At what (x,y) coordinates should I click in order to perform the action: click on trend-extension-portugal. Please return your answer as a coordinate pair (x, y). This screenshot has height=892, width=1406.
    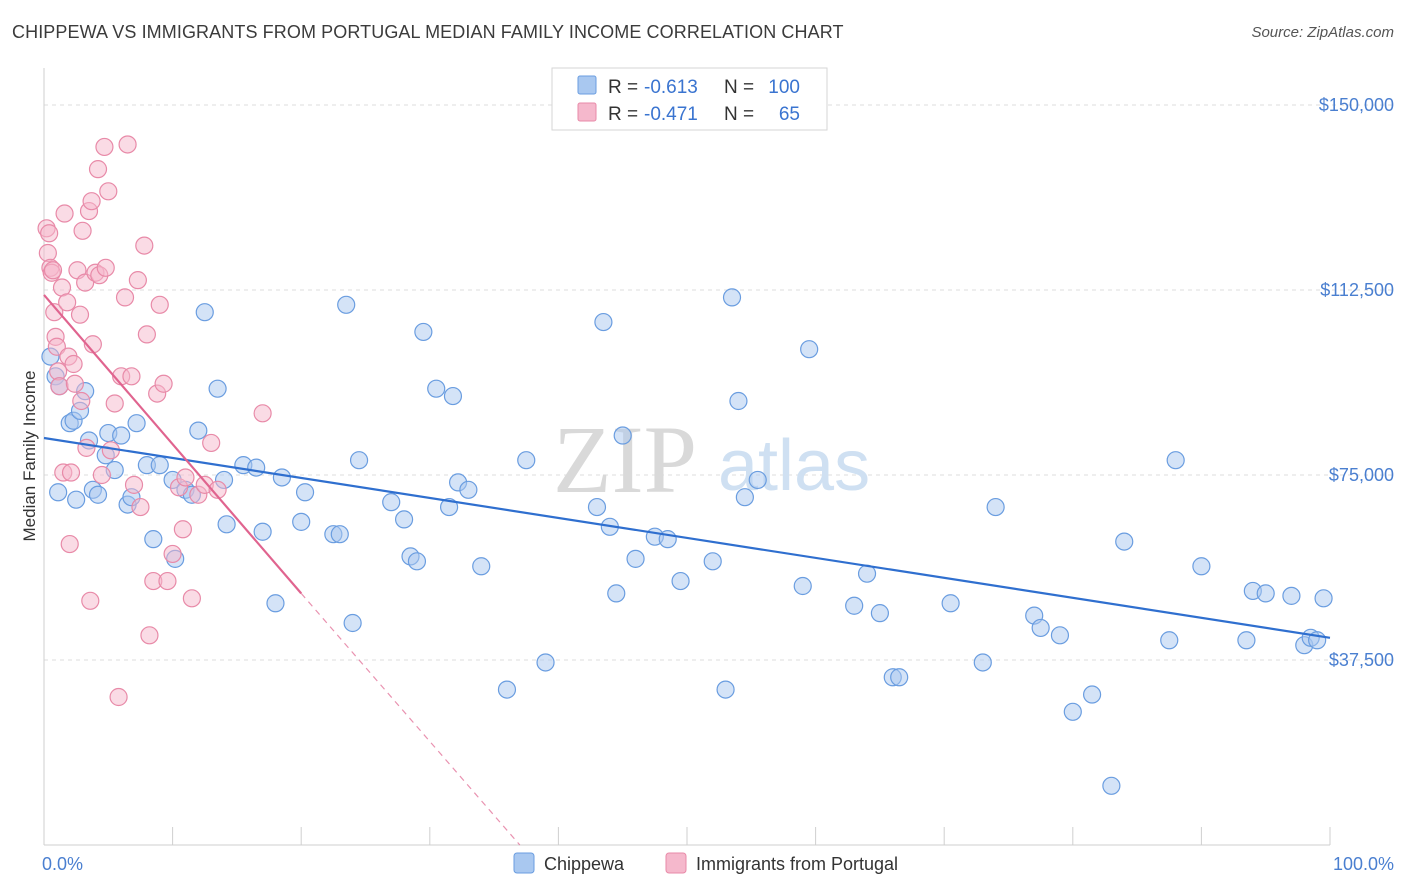
    Looking at the image, I should click on (410, 719).